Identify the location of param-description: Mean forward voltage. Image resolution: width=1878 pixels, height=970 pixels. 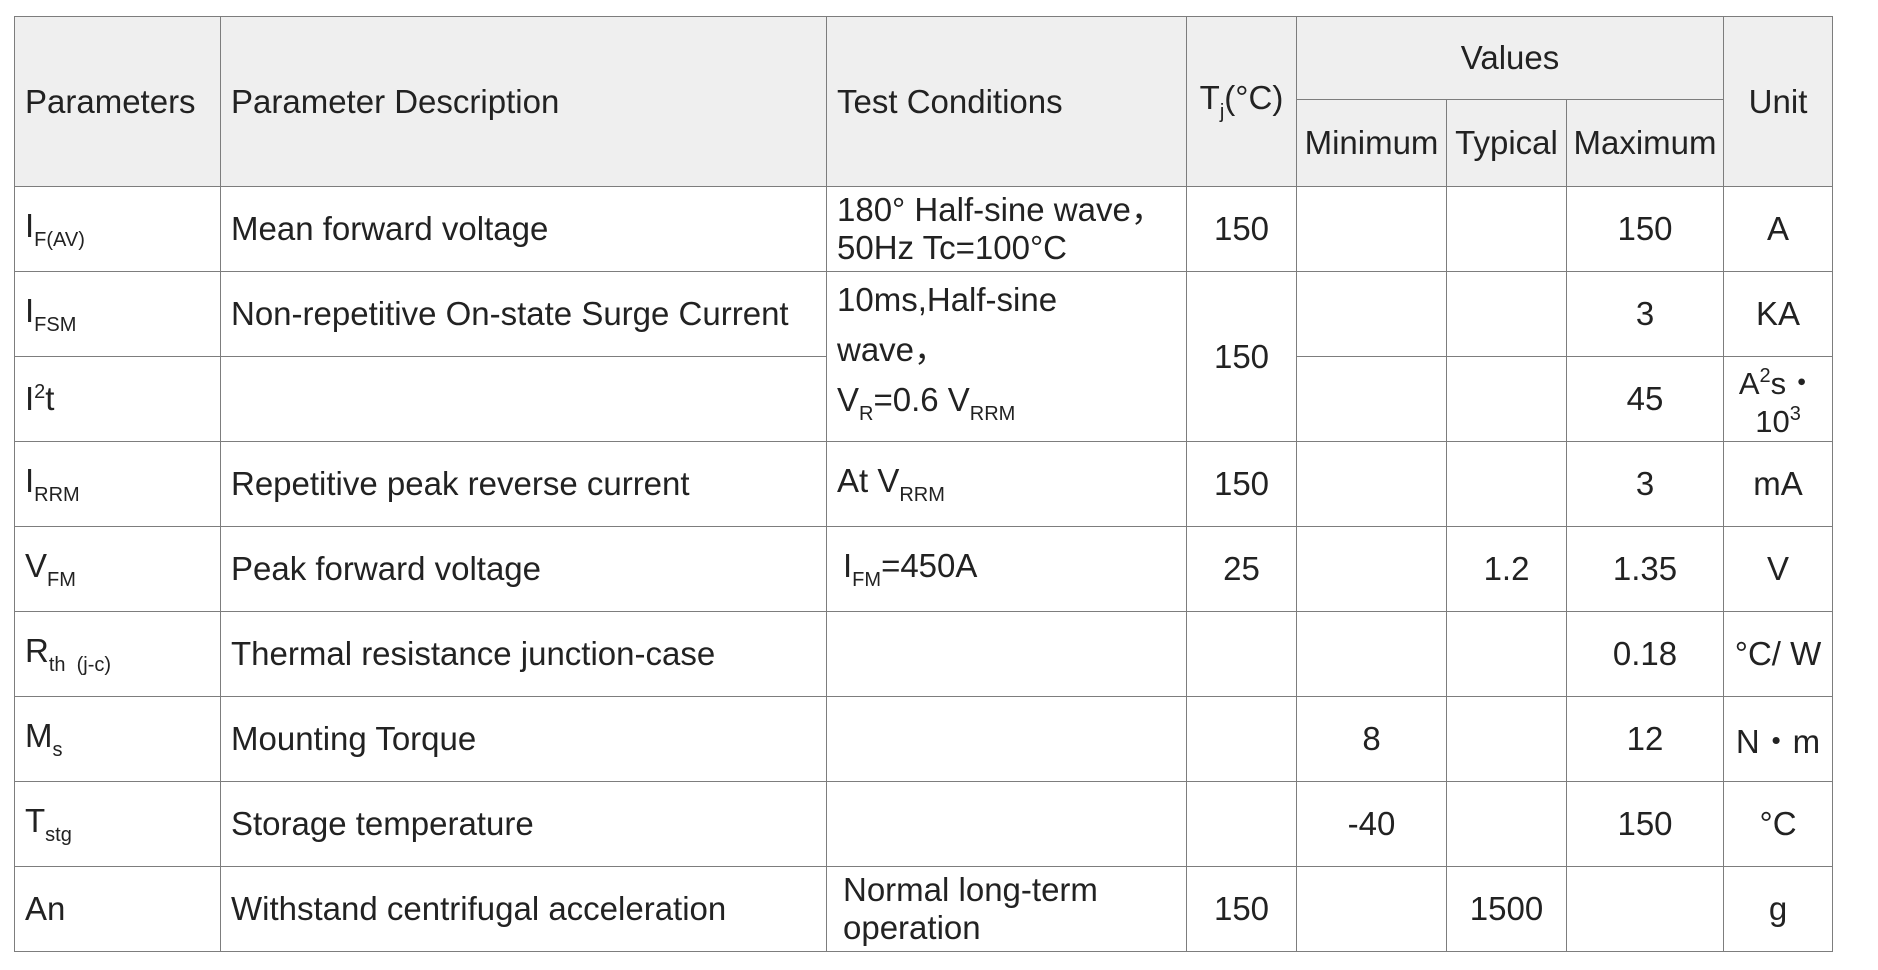
(523, 229).